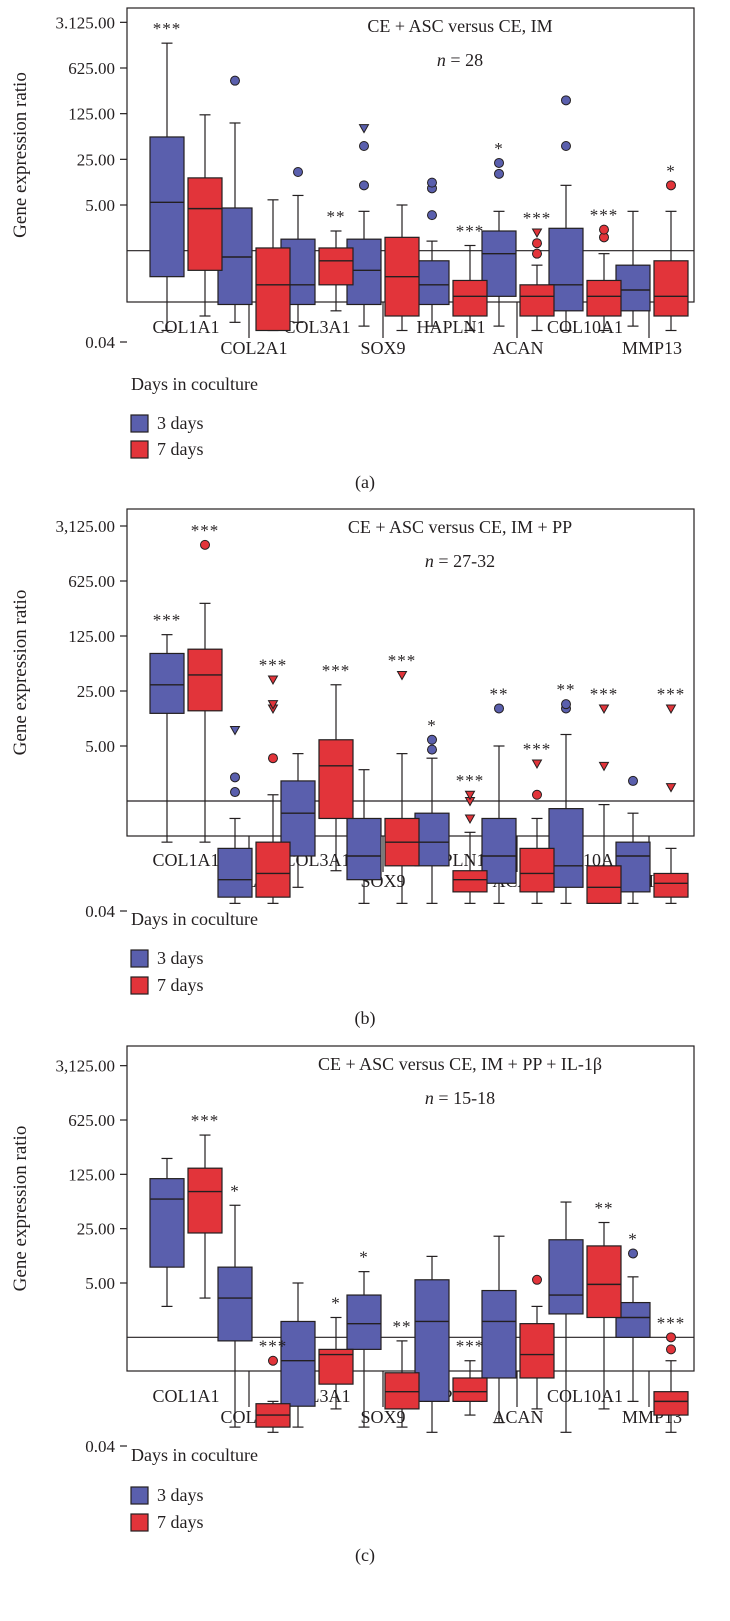 Image resolution: width=730 pixels, height=1621 pixels. Describe the element at coordinates (86, 22) in the screenshot. I see `y-tick-label: 3.125.00` at that location.